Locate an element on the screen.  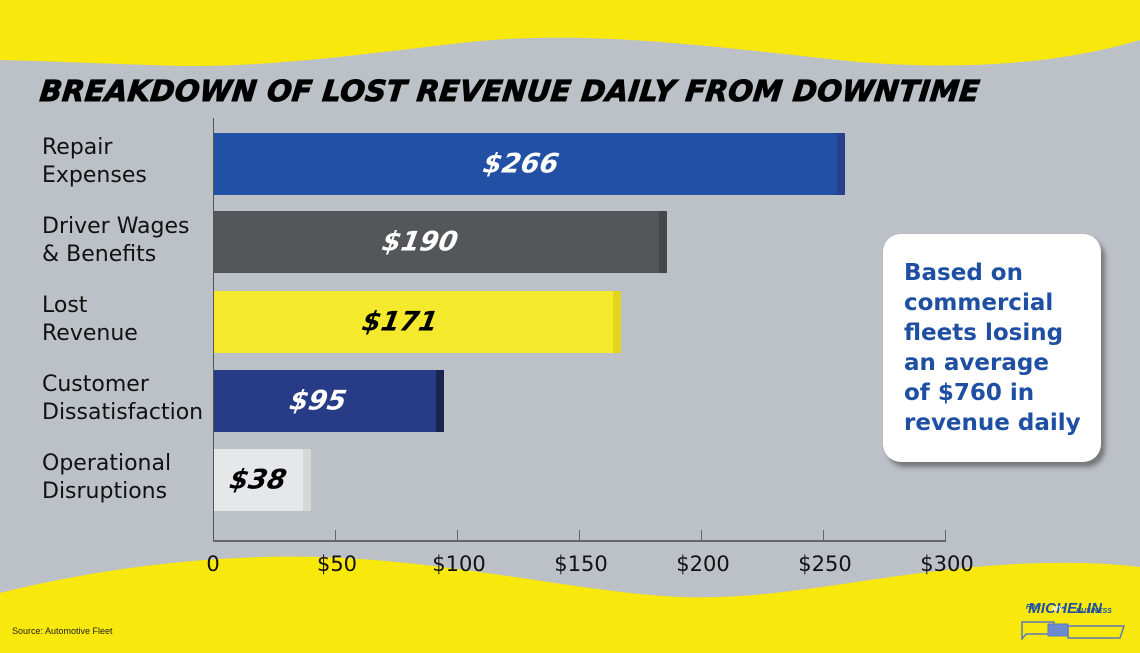
bar-repair-expenses: $266 is located at coordinates (529, 164).